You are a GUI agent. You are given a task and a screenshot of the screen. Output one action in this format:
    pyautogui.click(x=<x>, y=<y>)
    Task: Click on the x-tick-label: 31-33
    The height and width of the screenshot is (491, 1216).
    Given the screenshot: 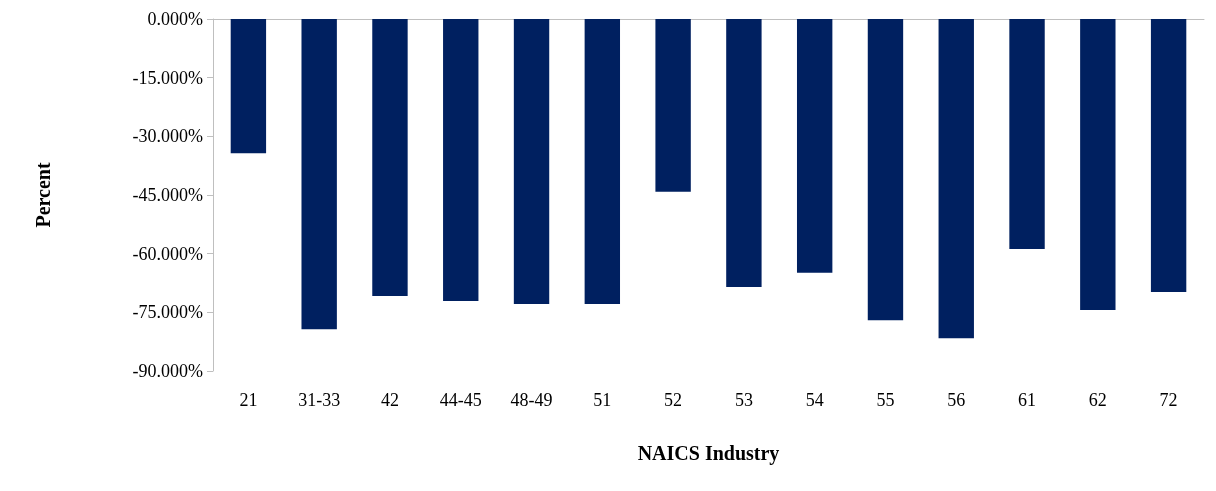 What is the action you would take?
    pyautogui.click(x=319, y=400)
    